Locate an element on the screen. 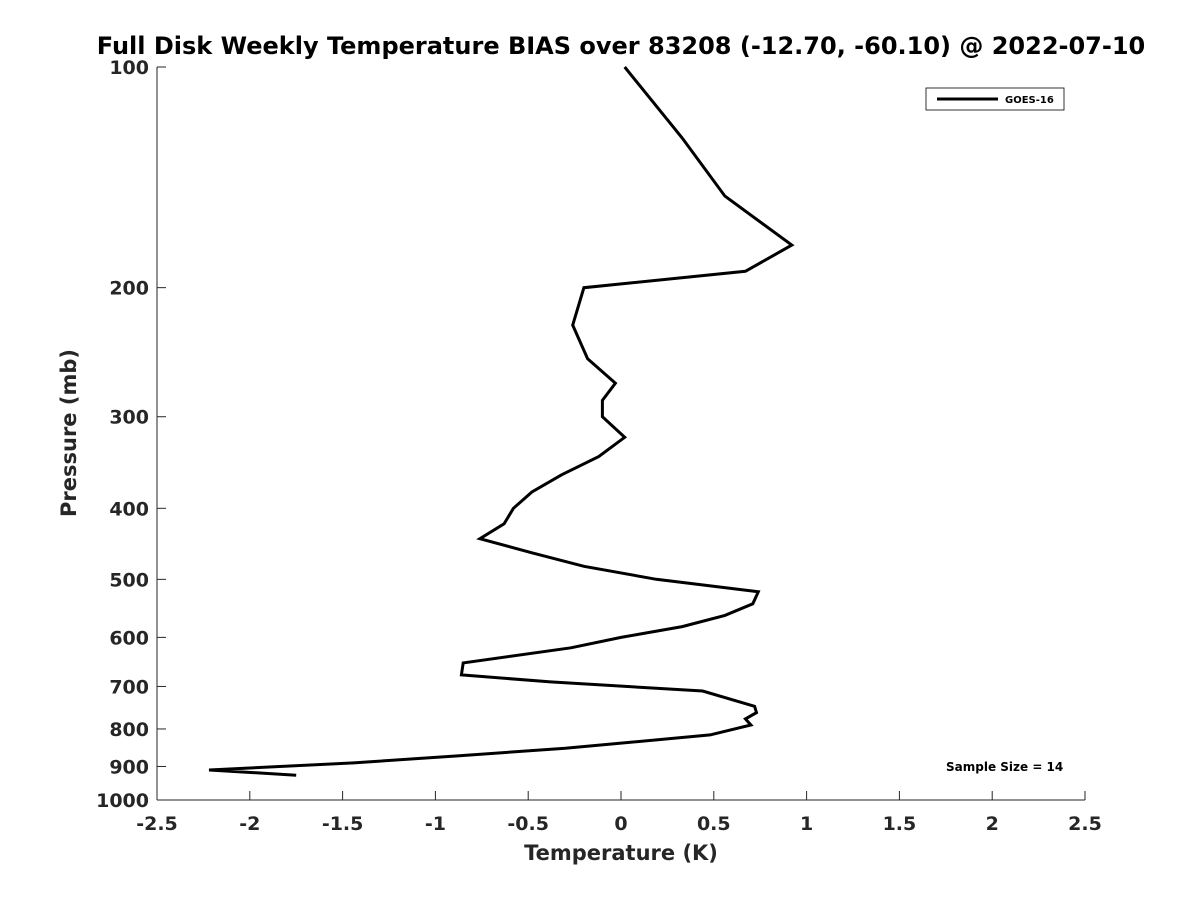 The width and height of the screenshot is (1200, 900). y-tick-label: 1000 is located at coordinates (122, 801).